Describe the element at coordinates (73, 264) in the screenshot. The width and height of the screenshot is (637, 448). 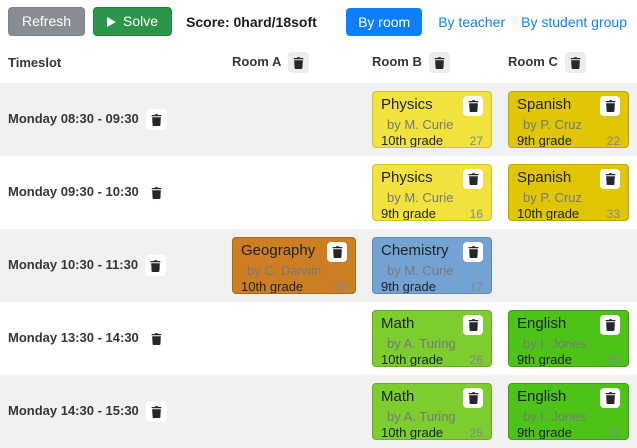
I see `timeslot-label: Monday 10:30 - 11:30` at that location.